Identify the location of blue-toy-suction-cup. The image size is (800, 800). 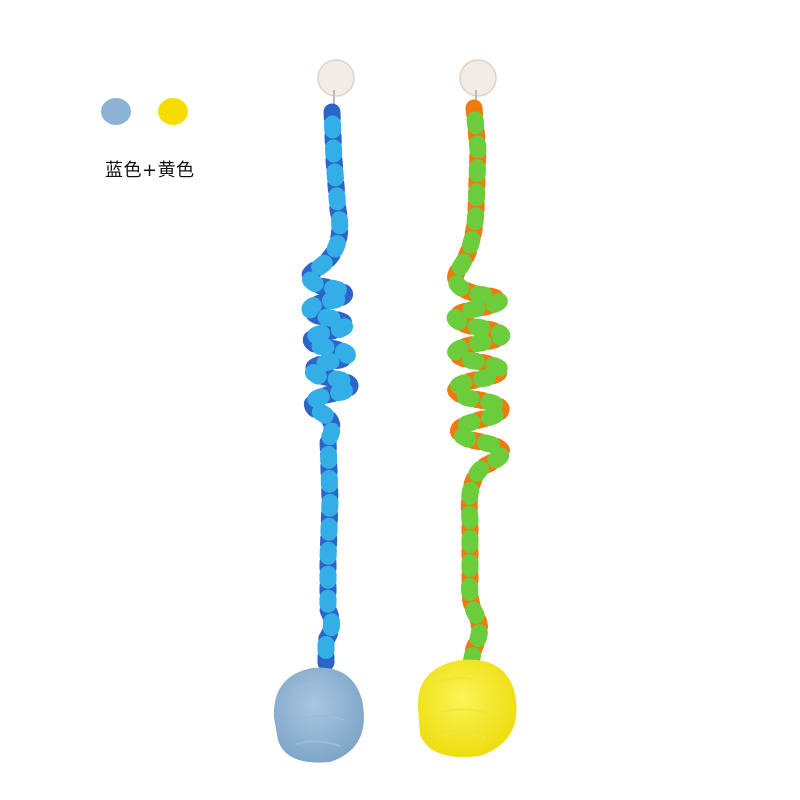
(336, 85).